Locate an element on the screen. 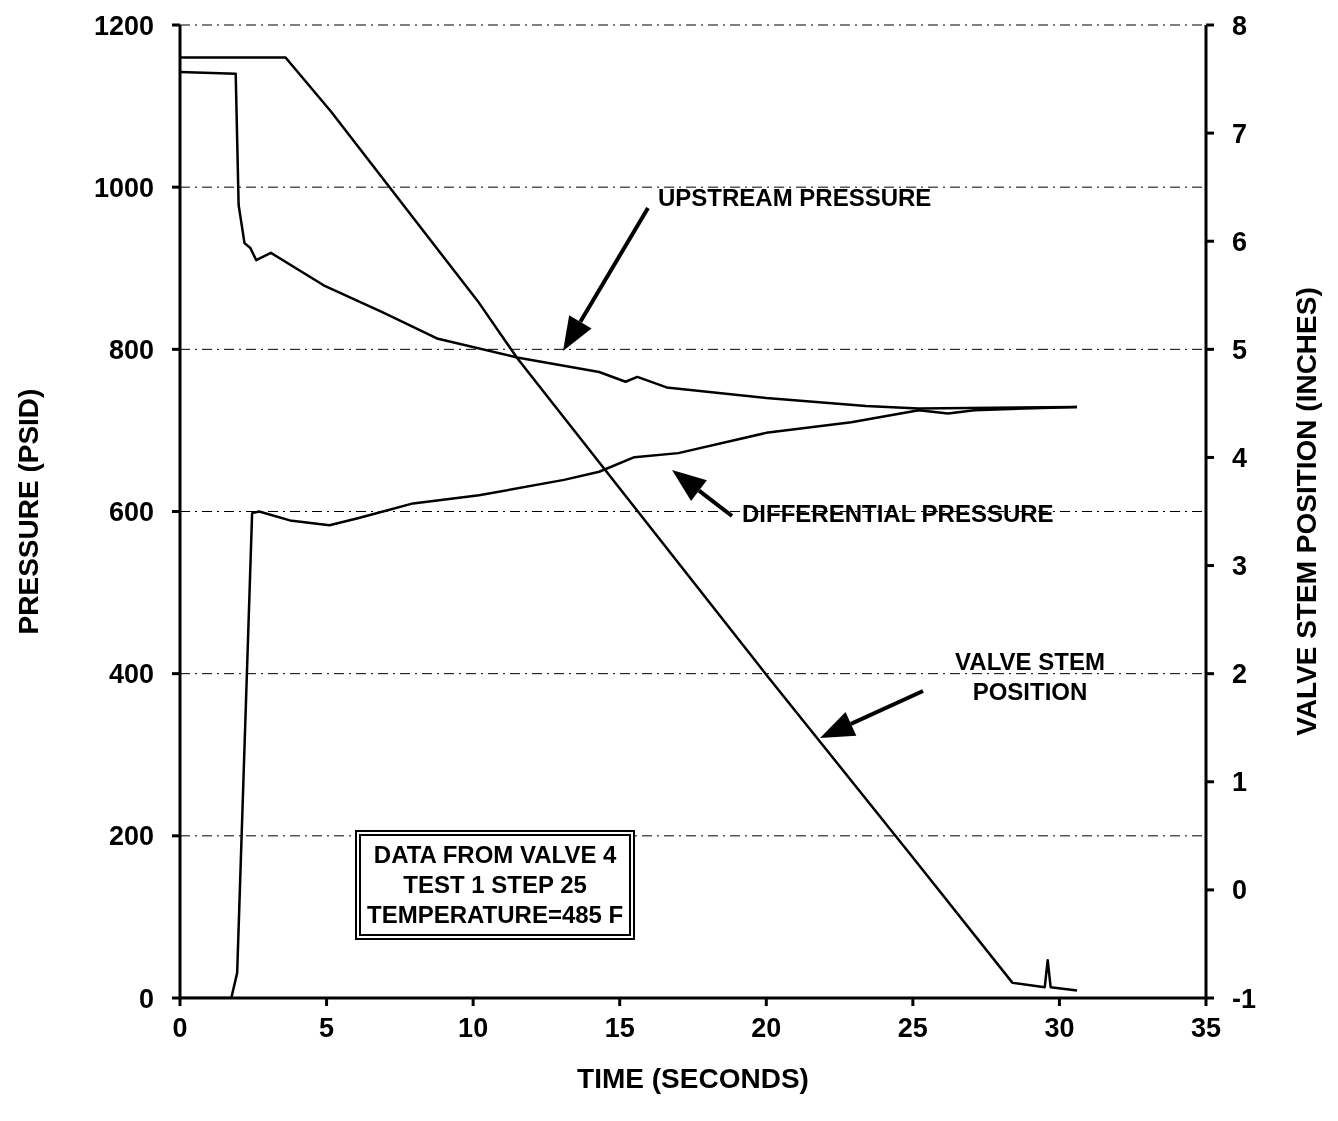  annotation: VALVE STEM POSITION is located at coordinates (1030, 676).